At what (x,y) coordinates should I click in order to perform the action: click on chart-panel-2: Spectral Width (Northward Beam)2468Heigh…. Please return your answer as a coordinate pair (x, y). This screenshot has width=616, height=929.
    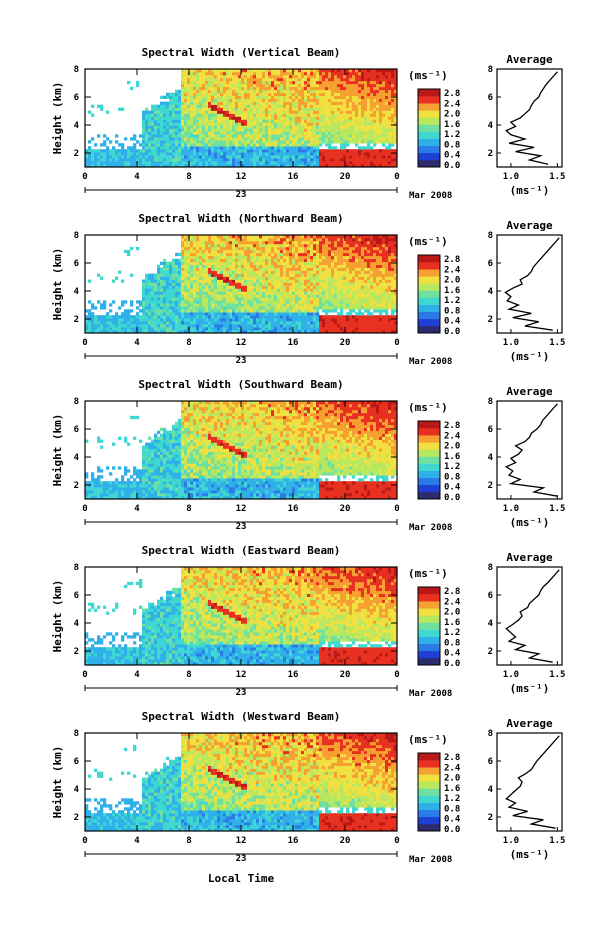
    Looking at the image, I should click on (308, 289).